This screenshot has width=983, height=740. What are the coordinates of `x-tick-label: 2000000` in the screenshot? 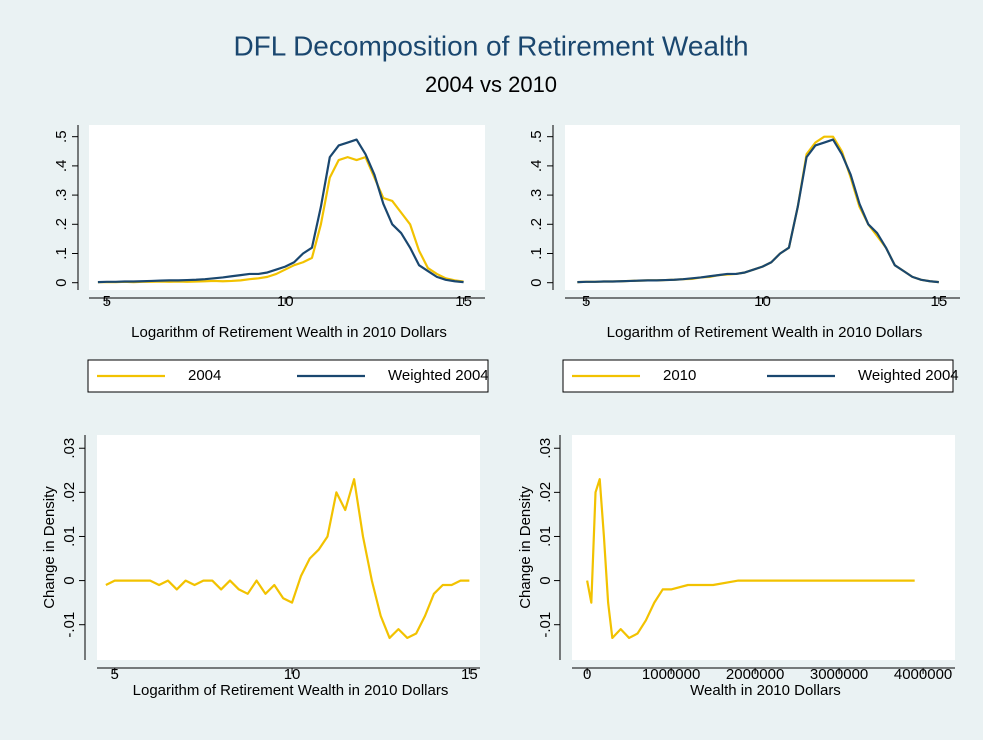 It's located at (755, 674).